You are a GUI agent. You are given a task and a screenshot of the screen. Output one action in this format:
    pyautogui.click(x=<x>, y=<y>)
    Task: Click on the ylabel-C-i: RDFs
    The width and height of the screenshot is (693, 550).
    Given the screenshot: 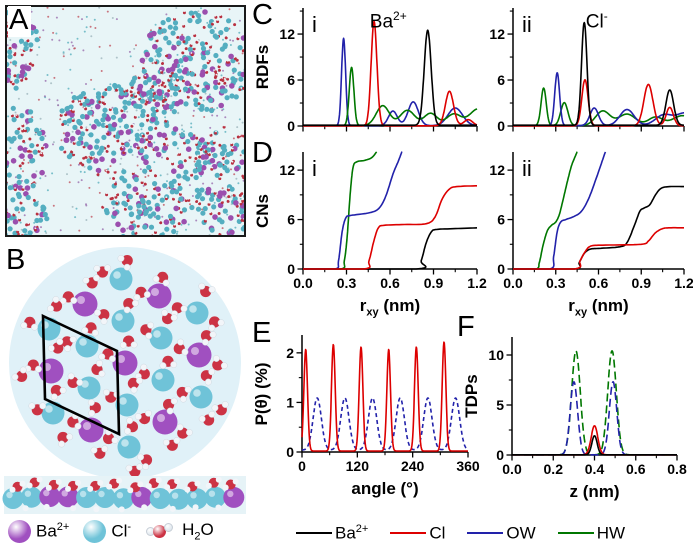 What is the action you would take?
    pyautogui.click(x=262, y=67)
    